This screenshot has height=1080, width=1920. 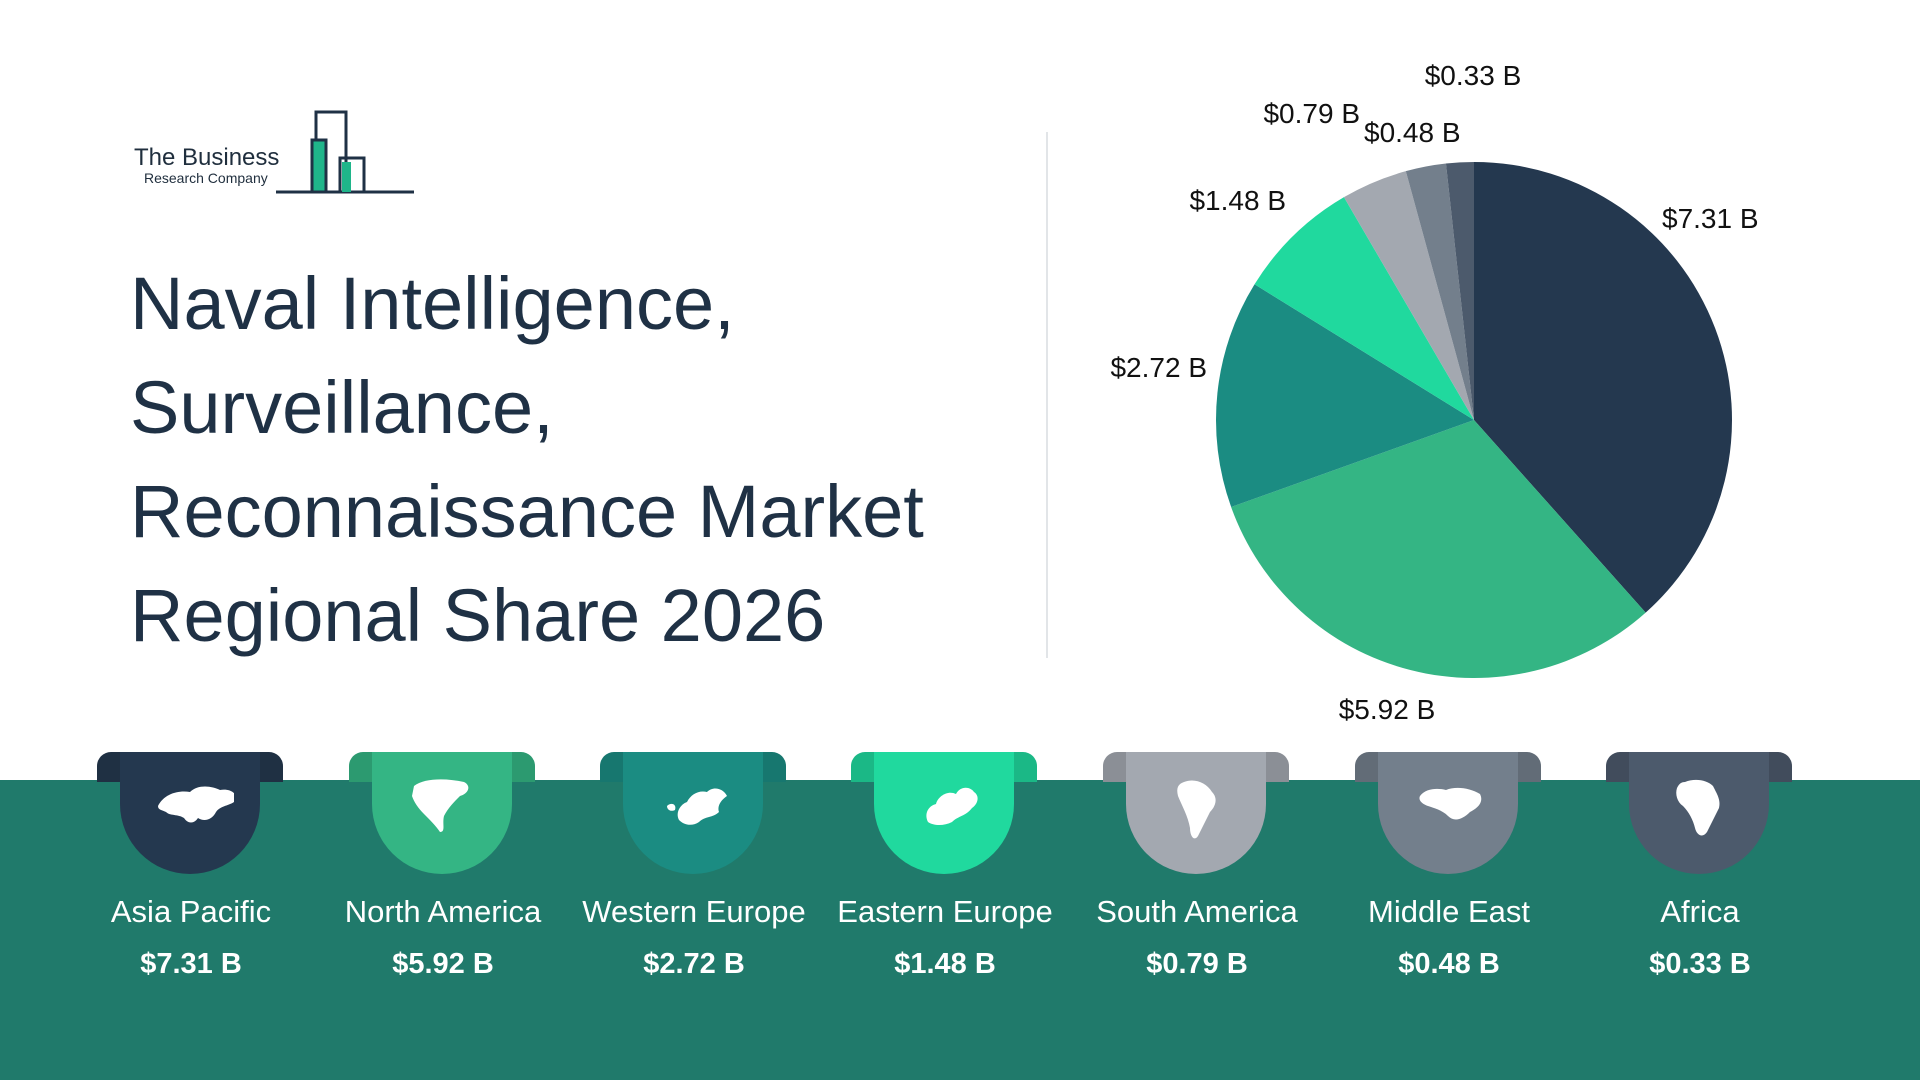 What do you see at coordinates (440, 805) in the screenshot?
I see `north-america-map-icon` at bounding box center [440, 805].